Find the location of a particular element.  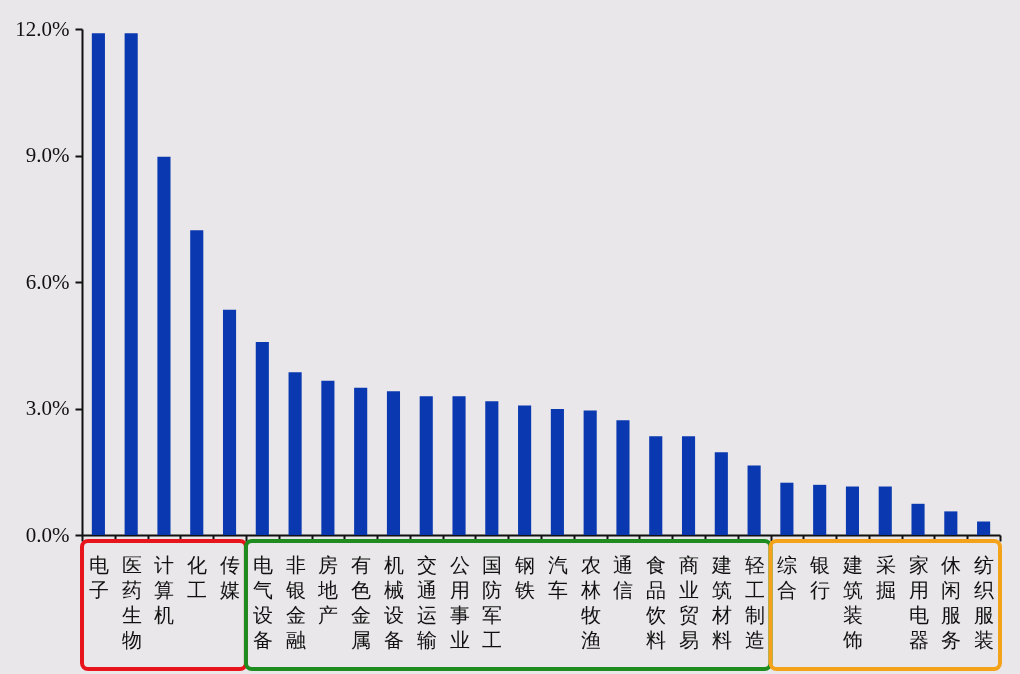

x-tick-label: 农林牧渔 is located at coordinates (590, 602).